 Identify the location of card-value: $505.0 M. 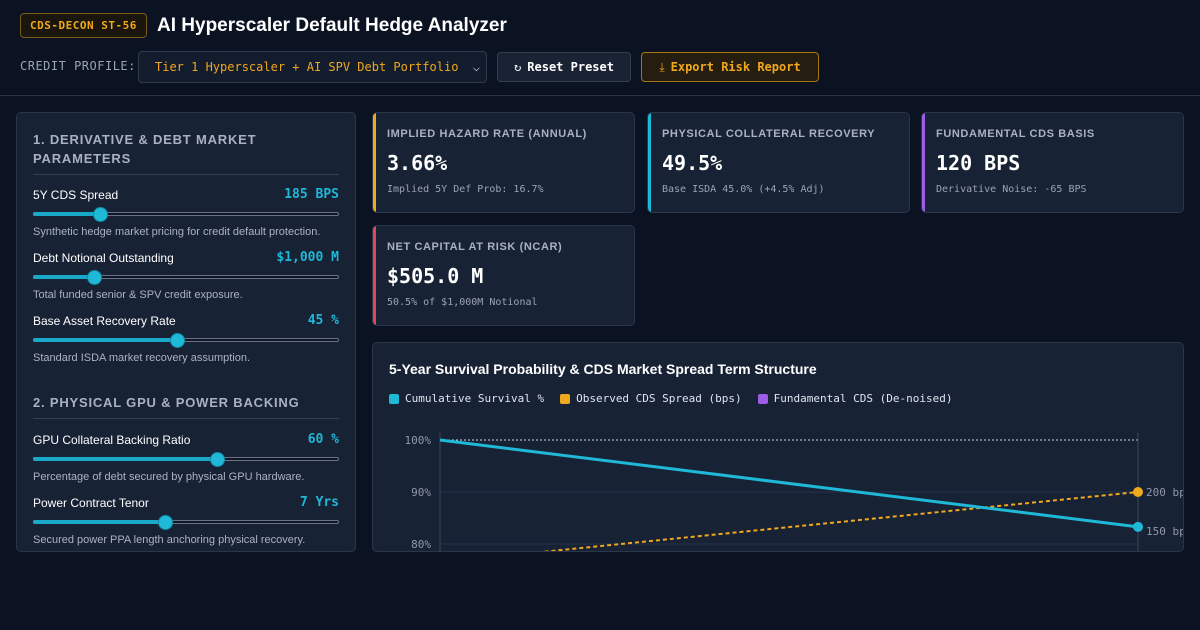
(435, 276).